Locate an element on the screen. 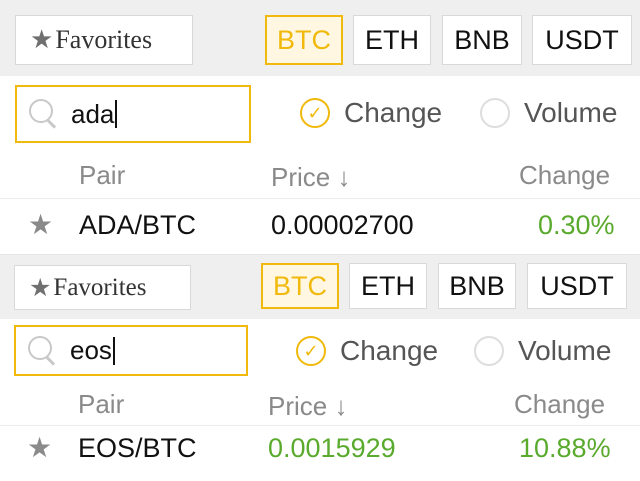 This screenshot has height=481, width=640. price-value: 0.0015929 is located at coordinates (332, 448).